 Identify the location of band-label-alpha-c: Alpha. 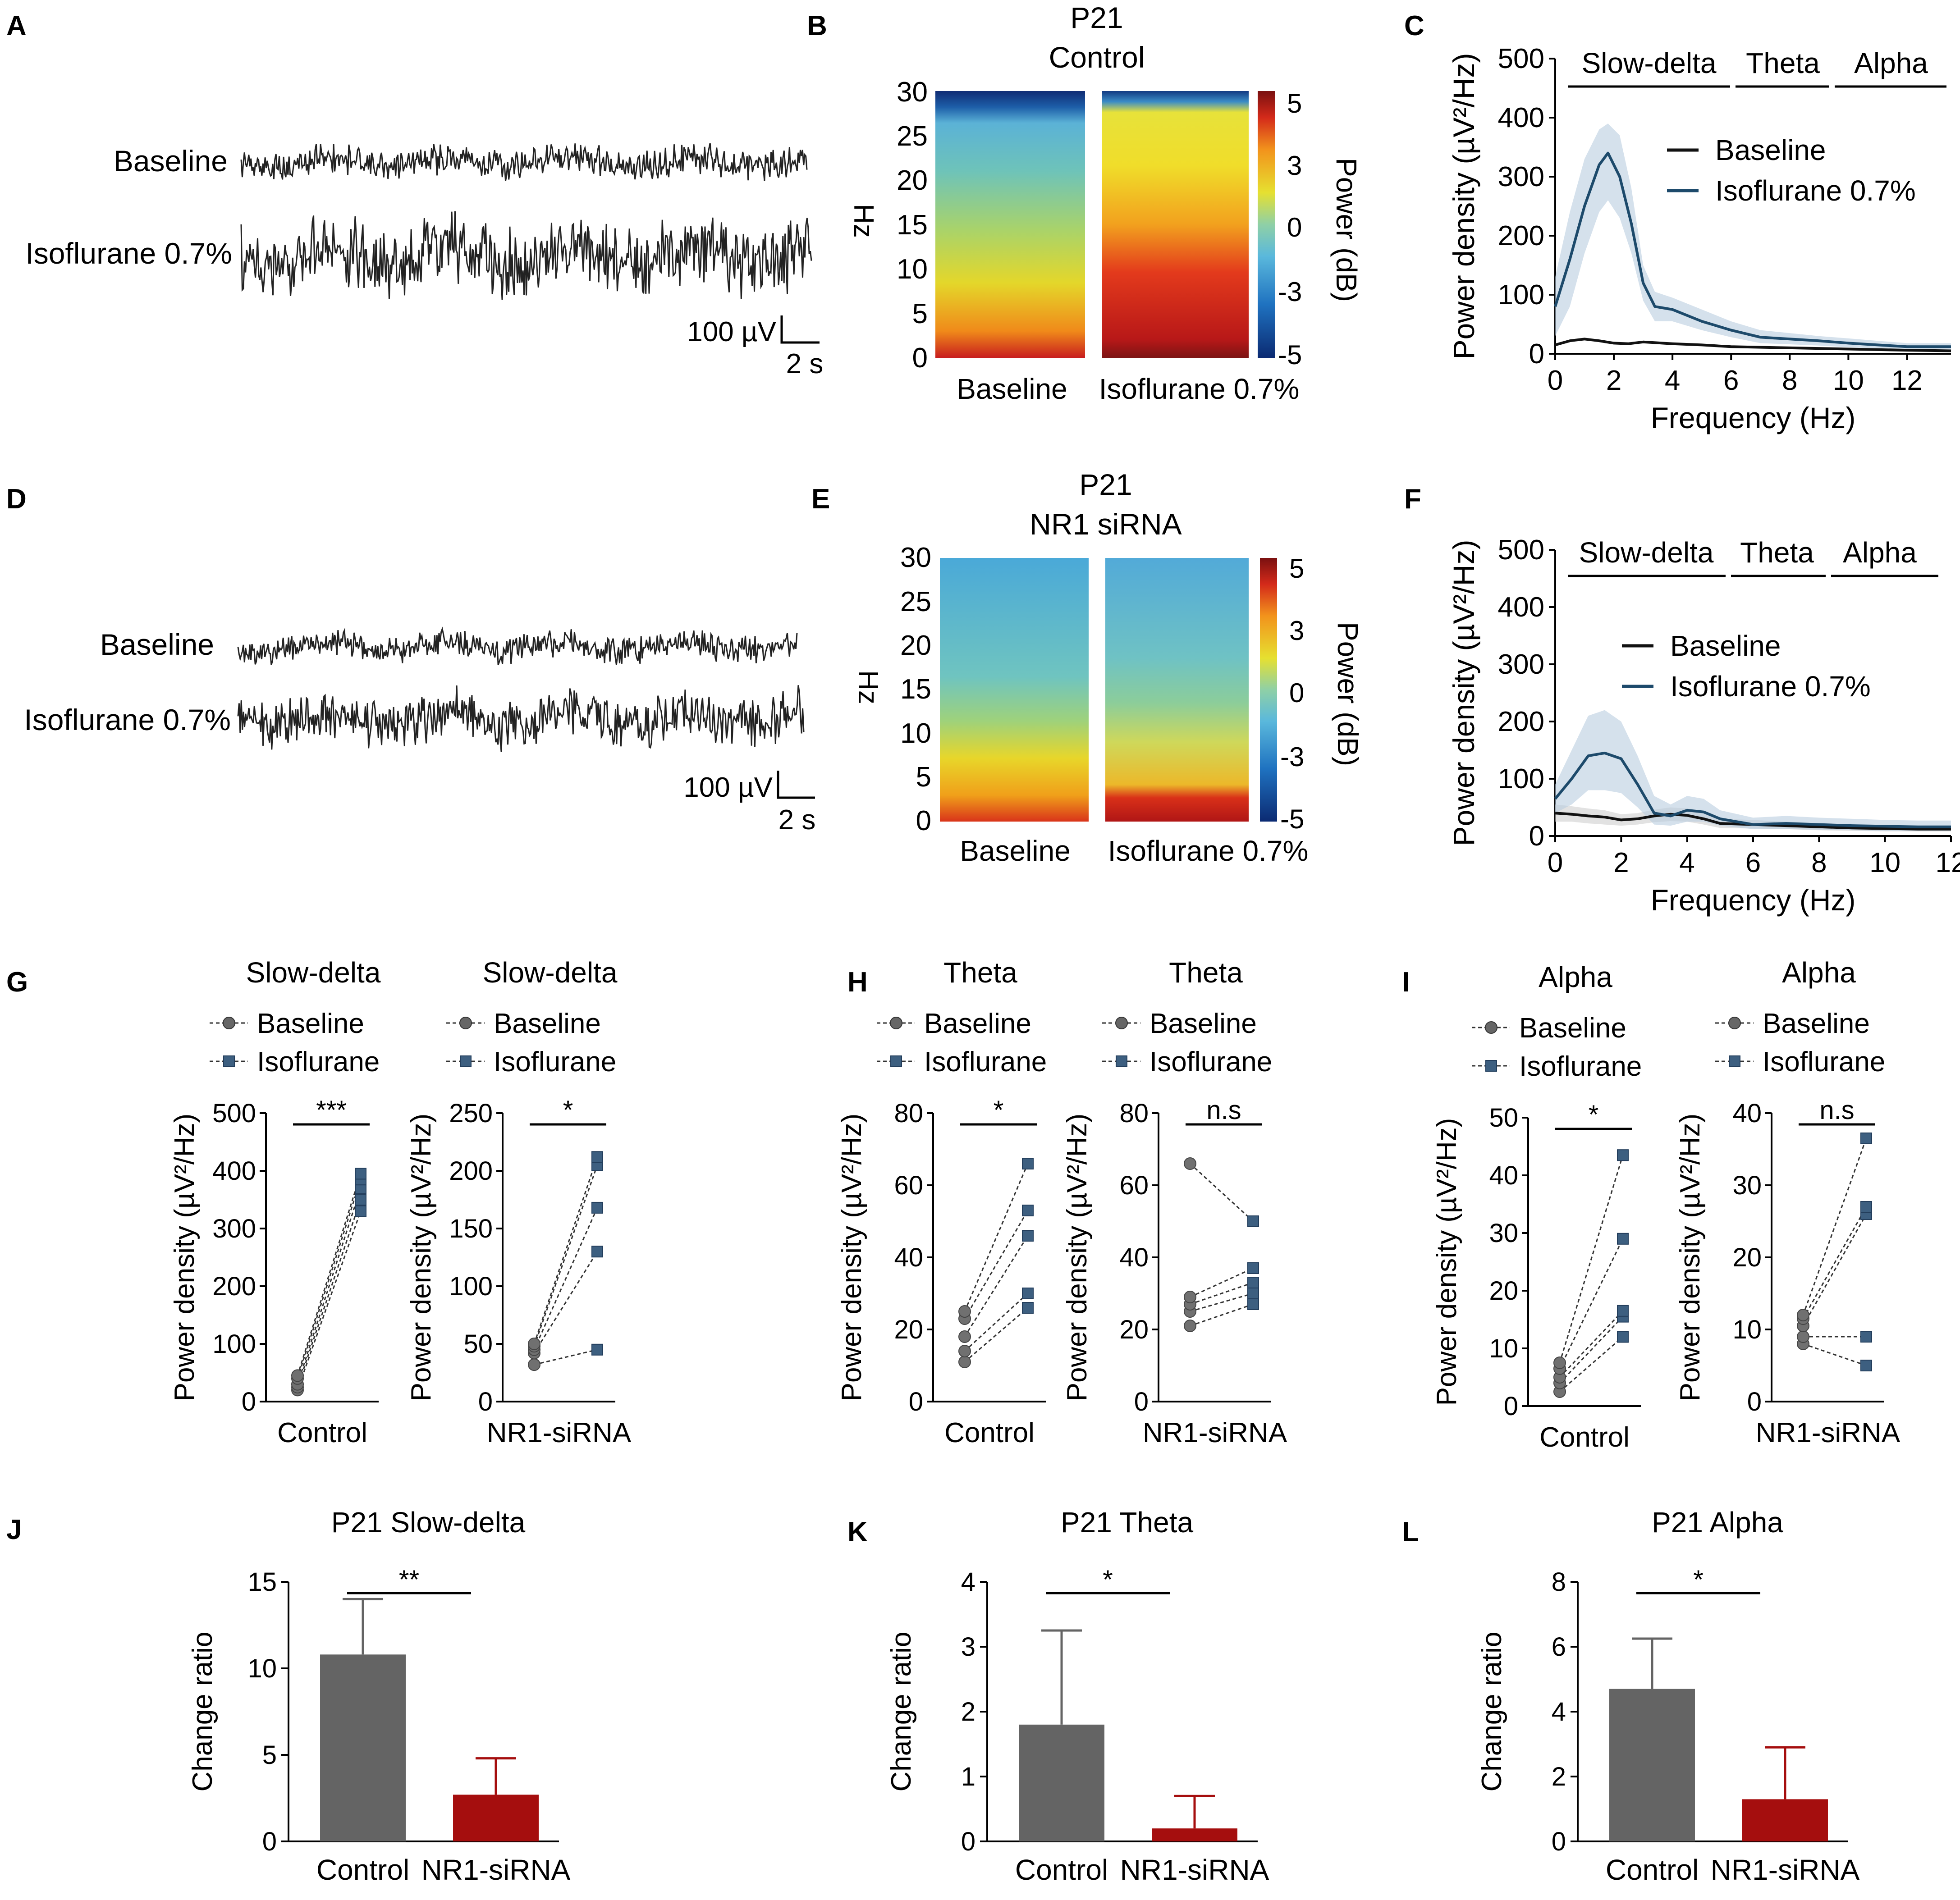
(1891, 63).